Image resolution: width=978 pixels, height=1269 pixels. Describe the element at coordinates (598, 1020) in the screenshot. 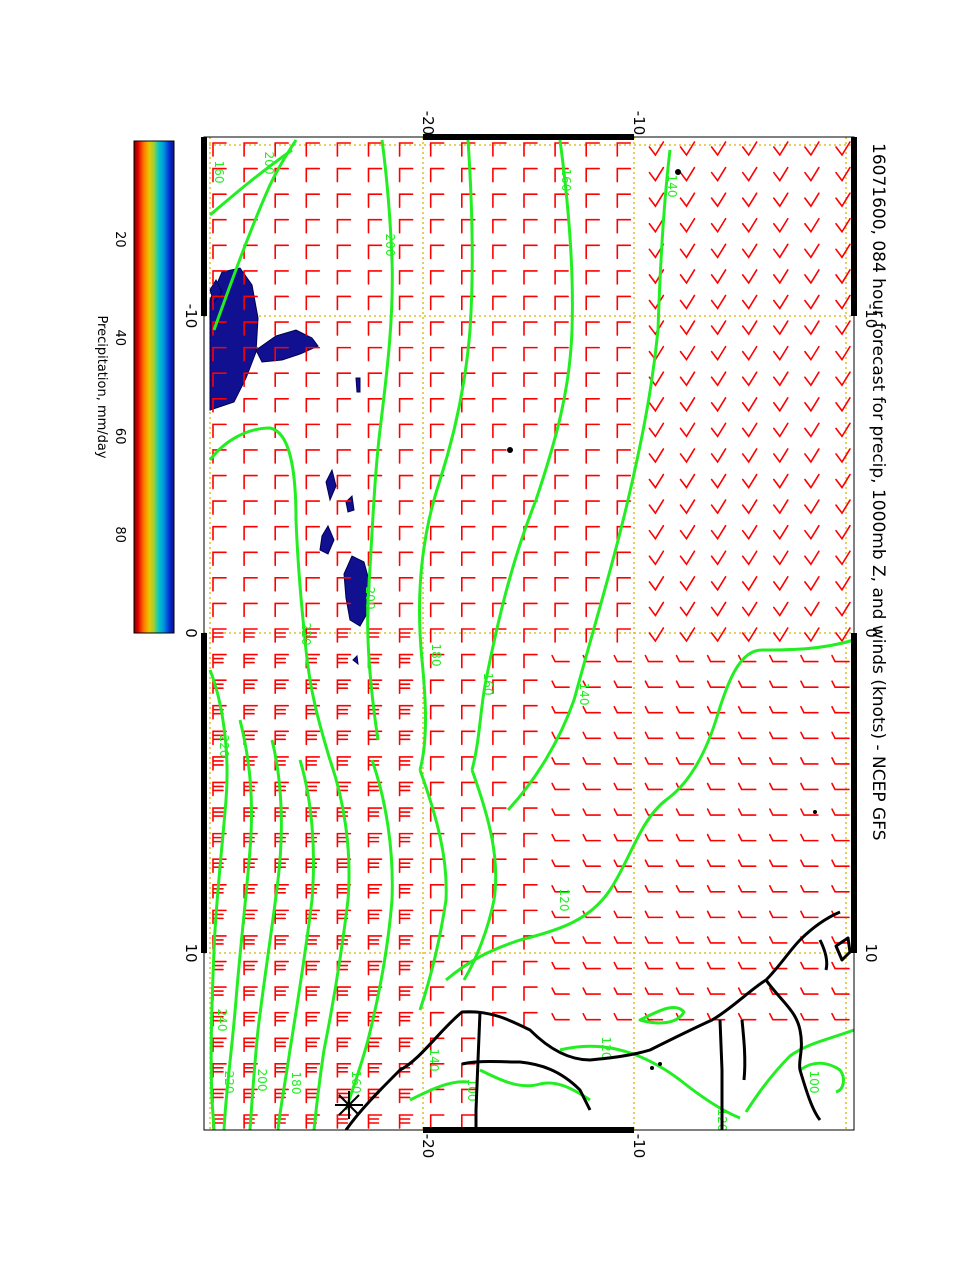

I see `coastline` at that location.